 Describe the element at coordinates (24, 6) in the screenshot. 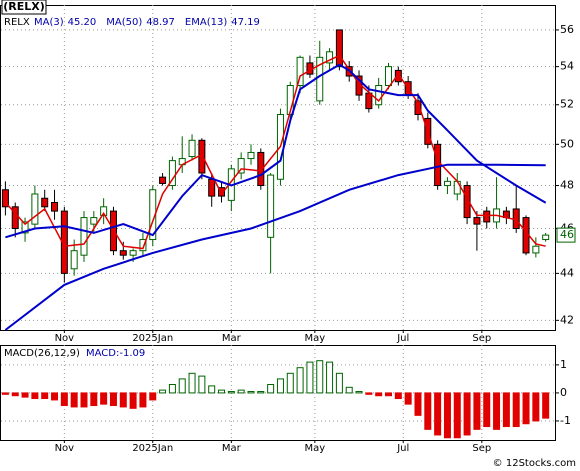

I see `chart-title: (RELX)` at that location.